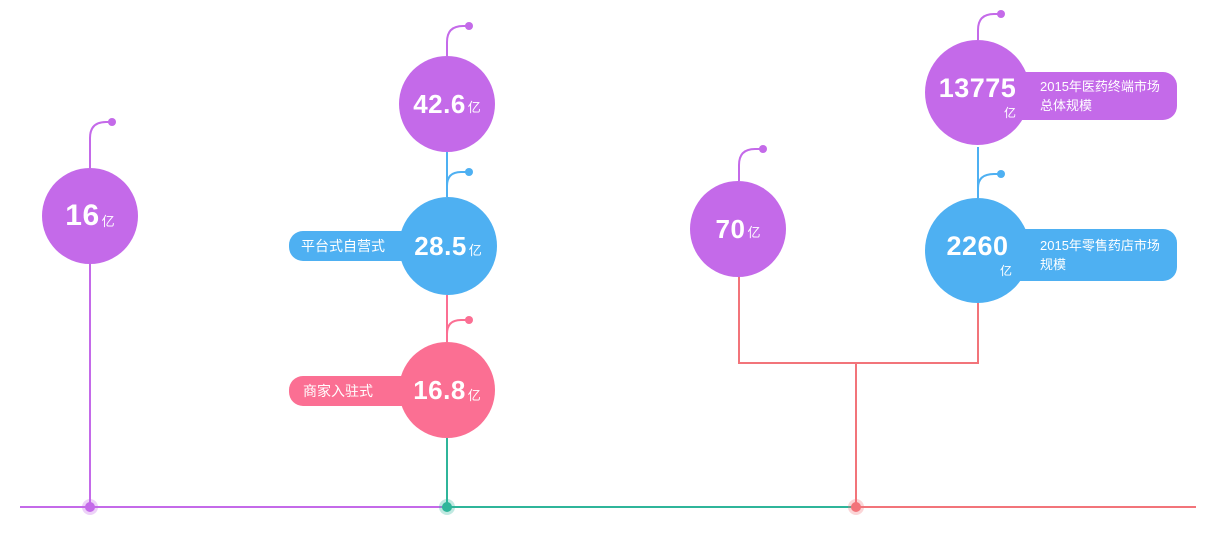 This screenshot has width=1213, height=552. I want to click on bubble-70: 70 亿, so click(738, 229).